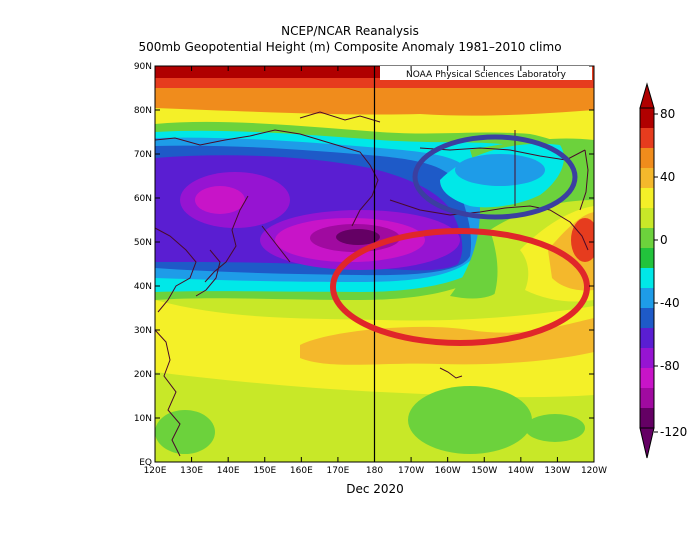 The image size is (700, 542). What do you see at coordinates (375, 489) in the screenshot?
I see `date-label: Dec 2020` at bounding box center [375, 489].